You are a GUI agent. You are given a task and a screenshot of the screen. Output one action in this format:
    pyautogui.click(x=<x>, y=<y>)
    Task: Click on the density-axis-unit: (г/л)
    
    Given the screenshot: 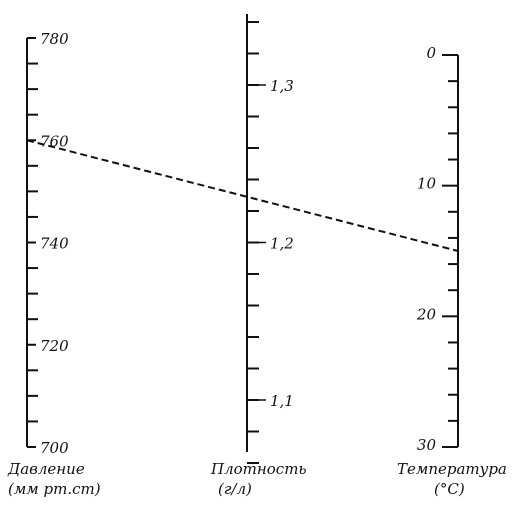 What is the action you would take?
    pyautogui.click(x=235, y=489)
    